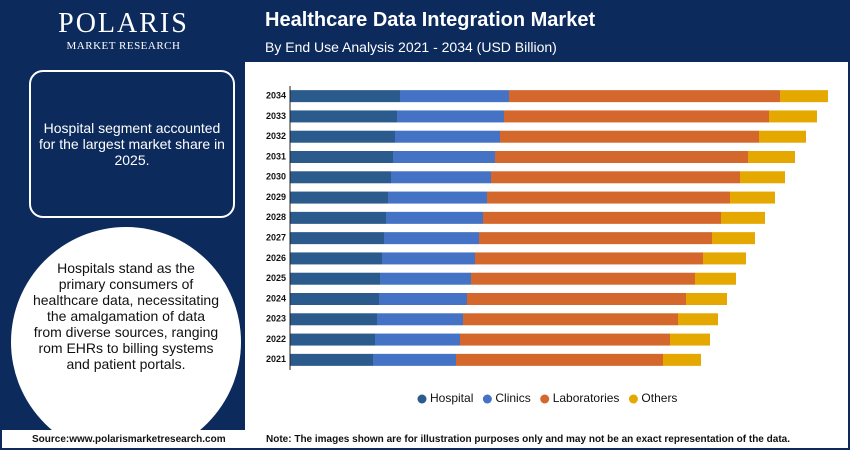  Describe the element at coordinates (451, 398) in the screenshot. I see `legend-label: Hospital` at that location.